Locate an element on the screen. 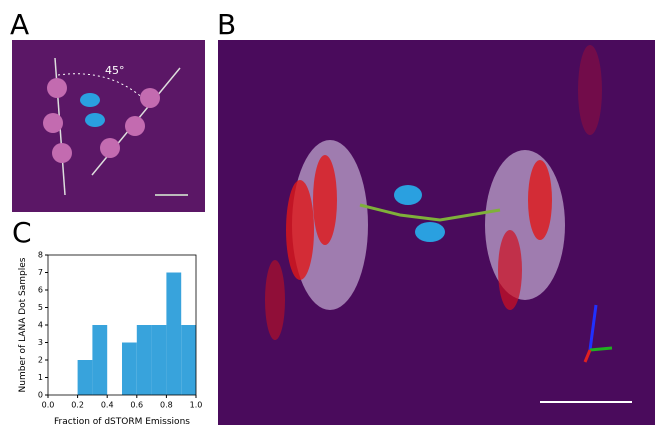 The image size is (655, 427). y-tick-label: 5 is located at coordinates (40, 307).